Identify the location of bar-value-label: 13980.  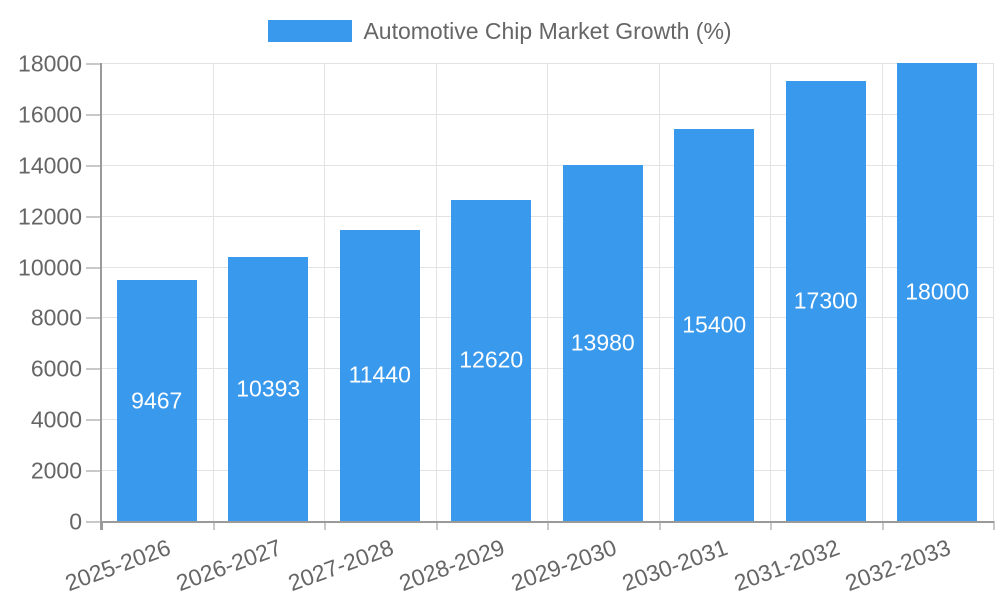
(602, 342).